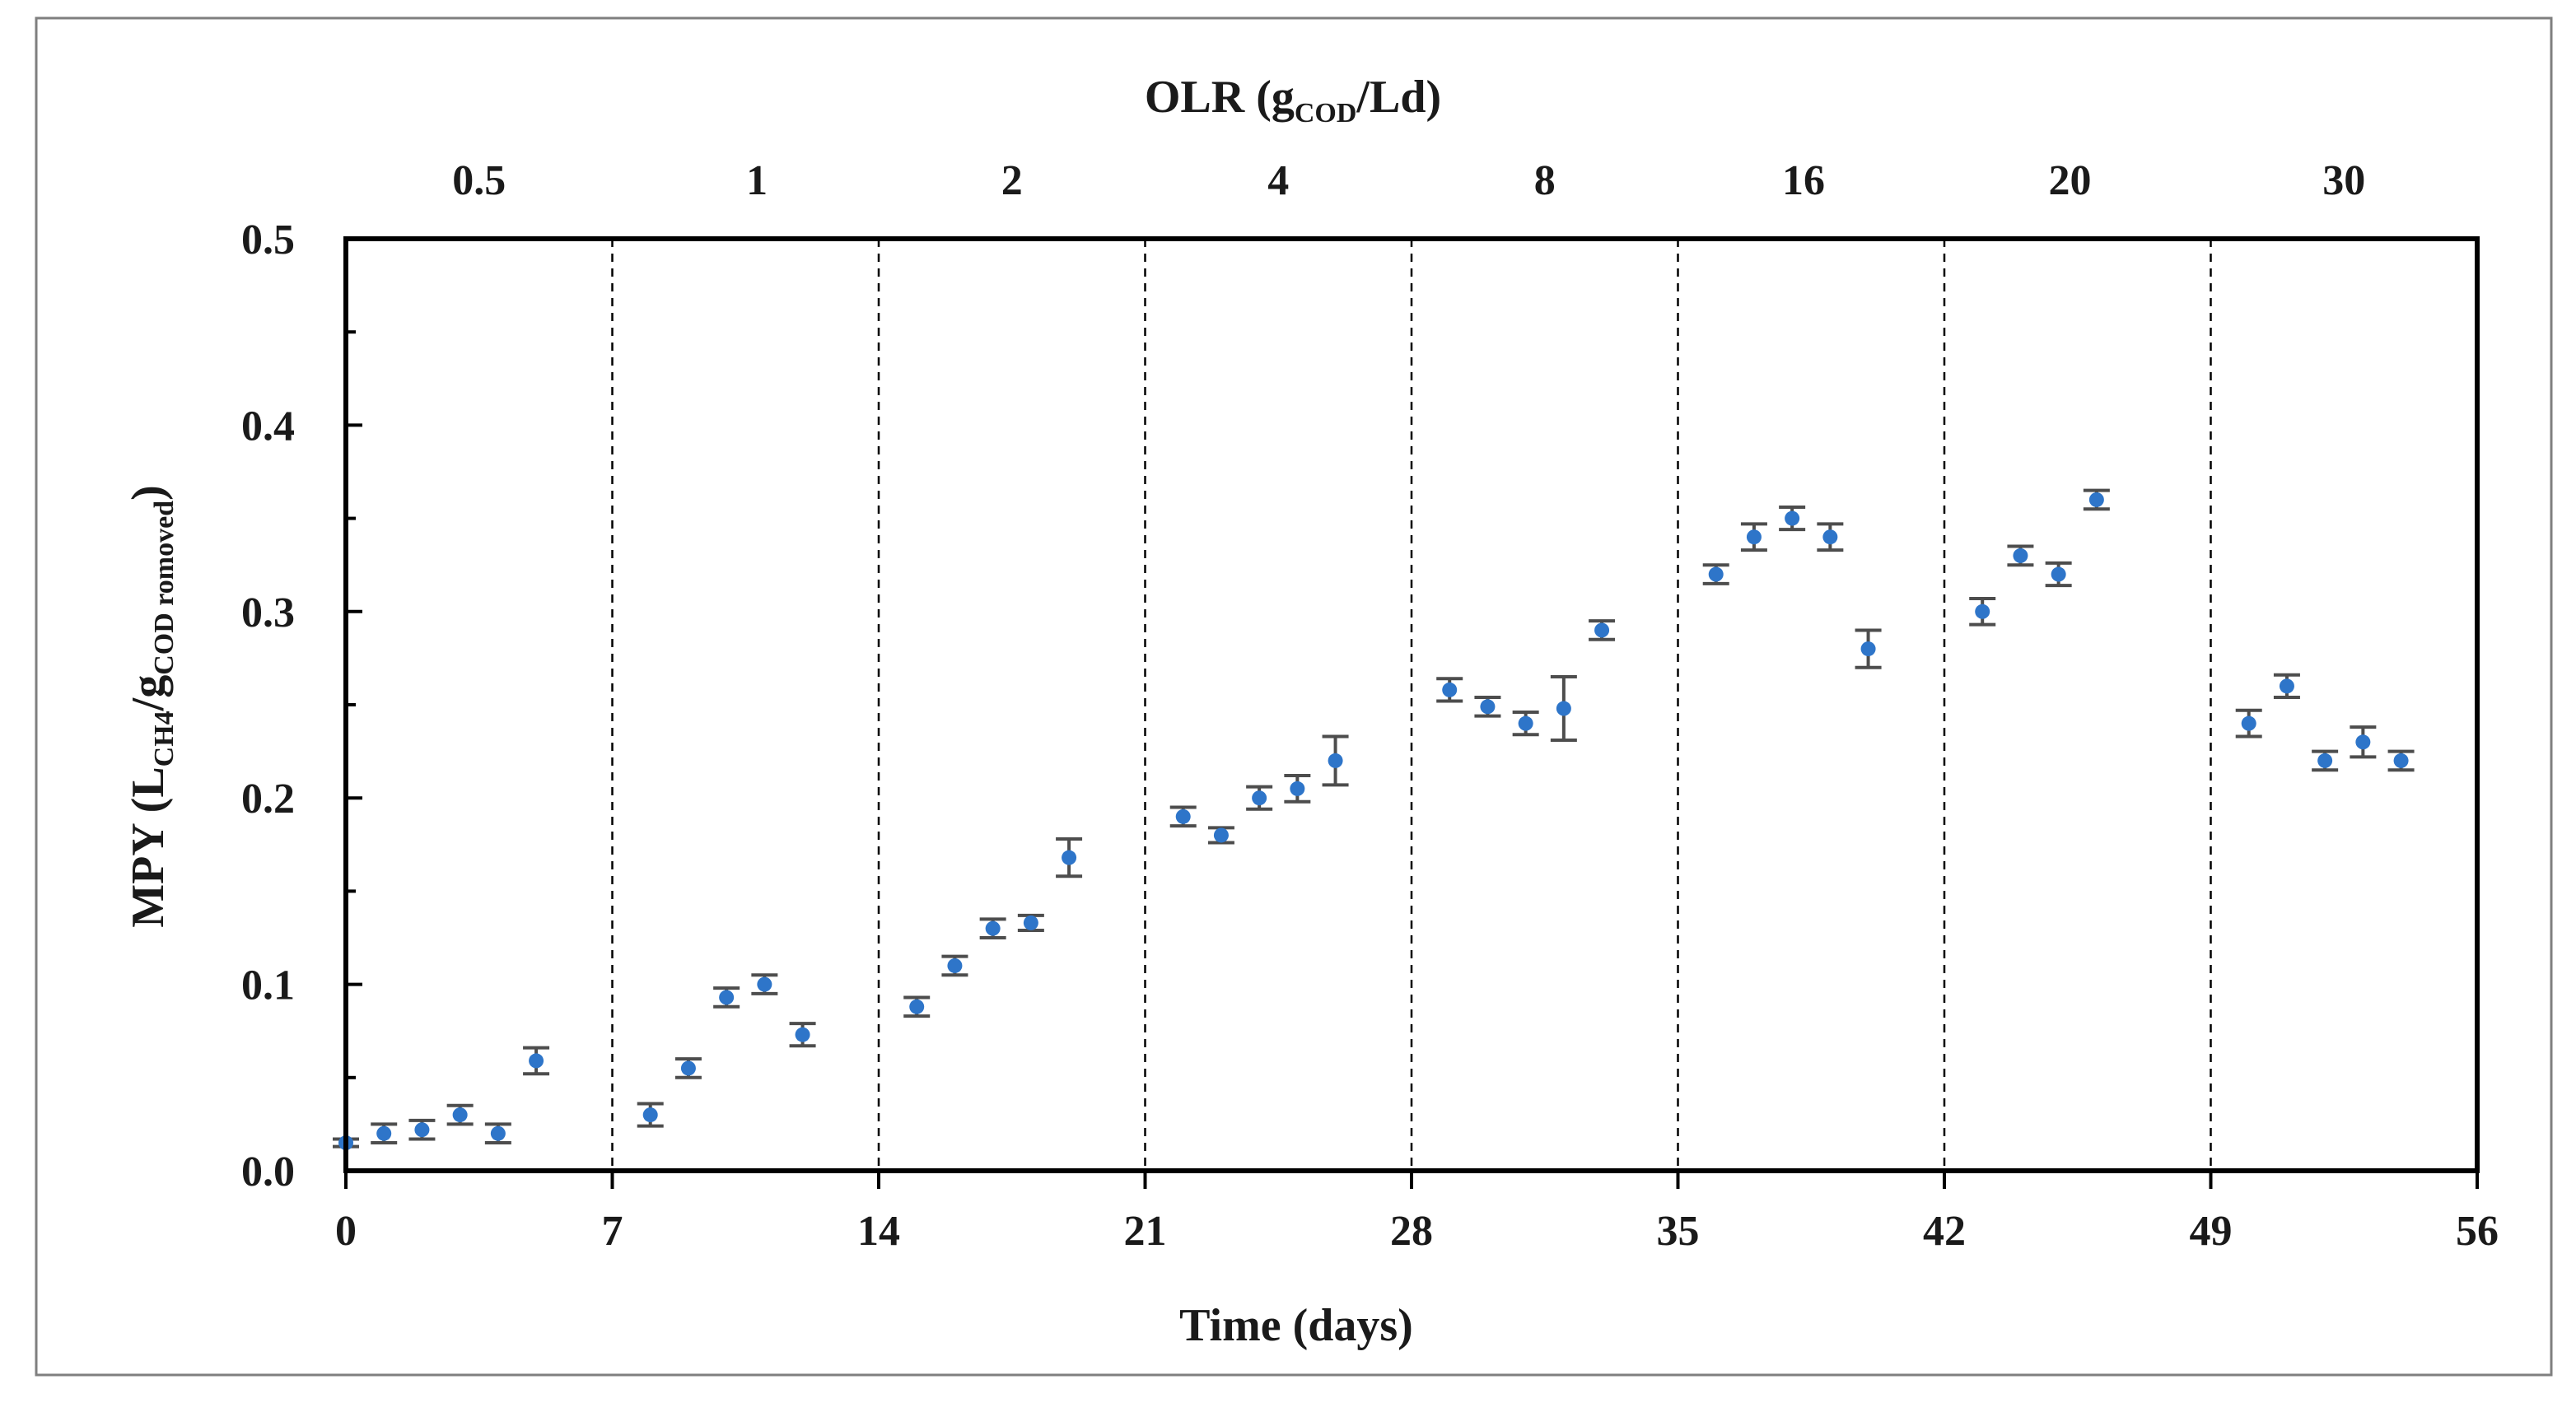 Image resolution: width=2576 pixels, height=1412 pixels. Describe the element at coordinates (164, 739) in the screenshot. I see `y-axis-title-sub1: CH4` at that location.